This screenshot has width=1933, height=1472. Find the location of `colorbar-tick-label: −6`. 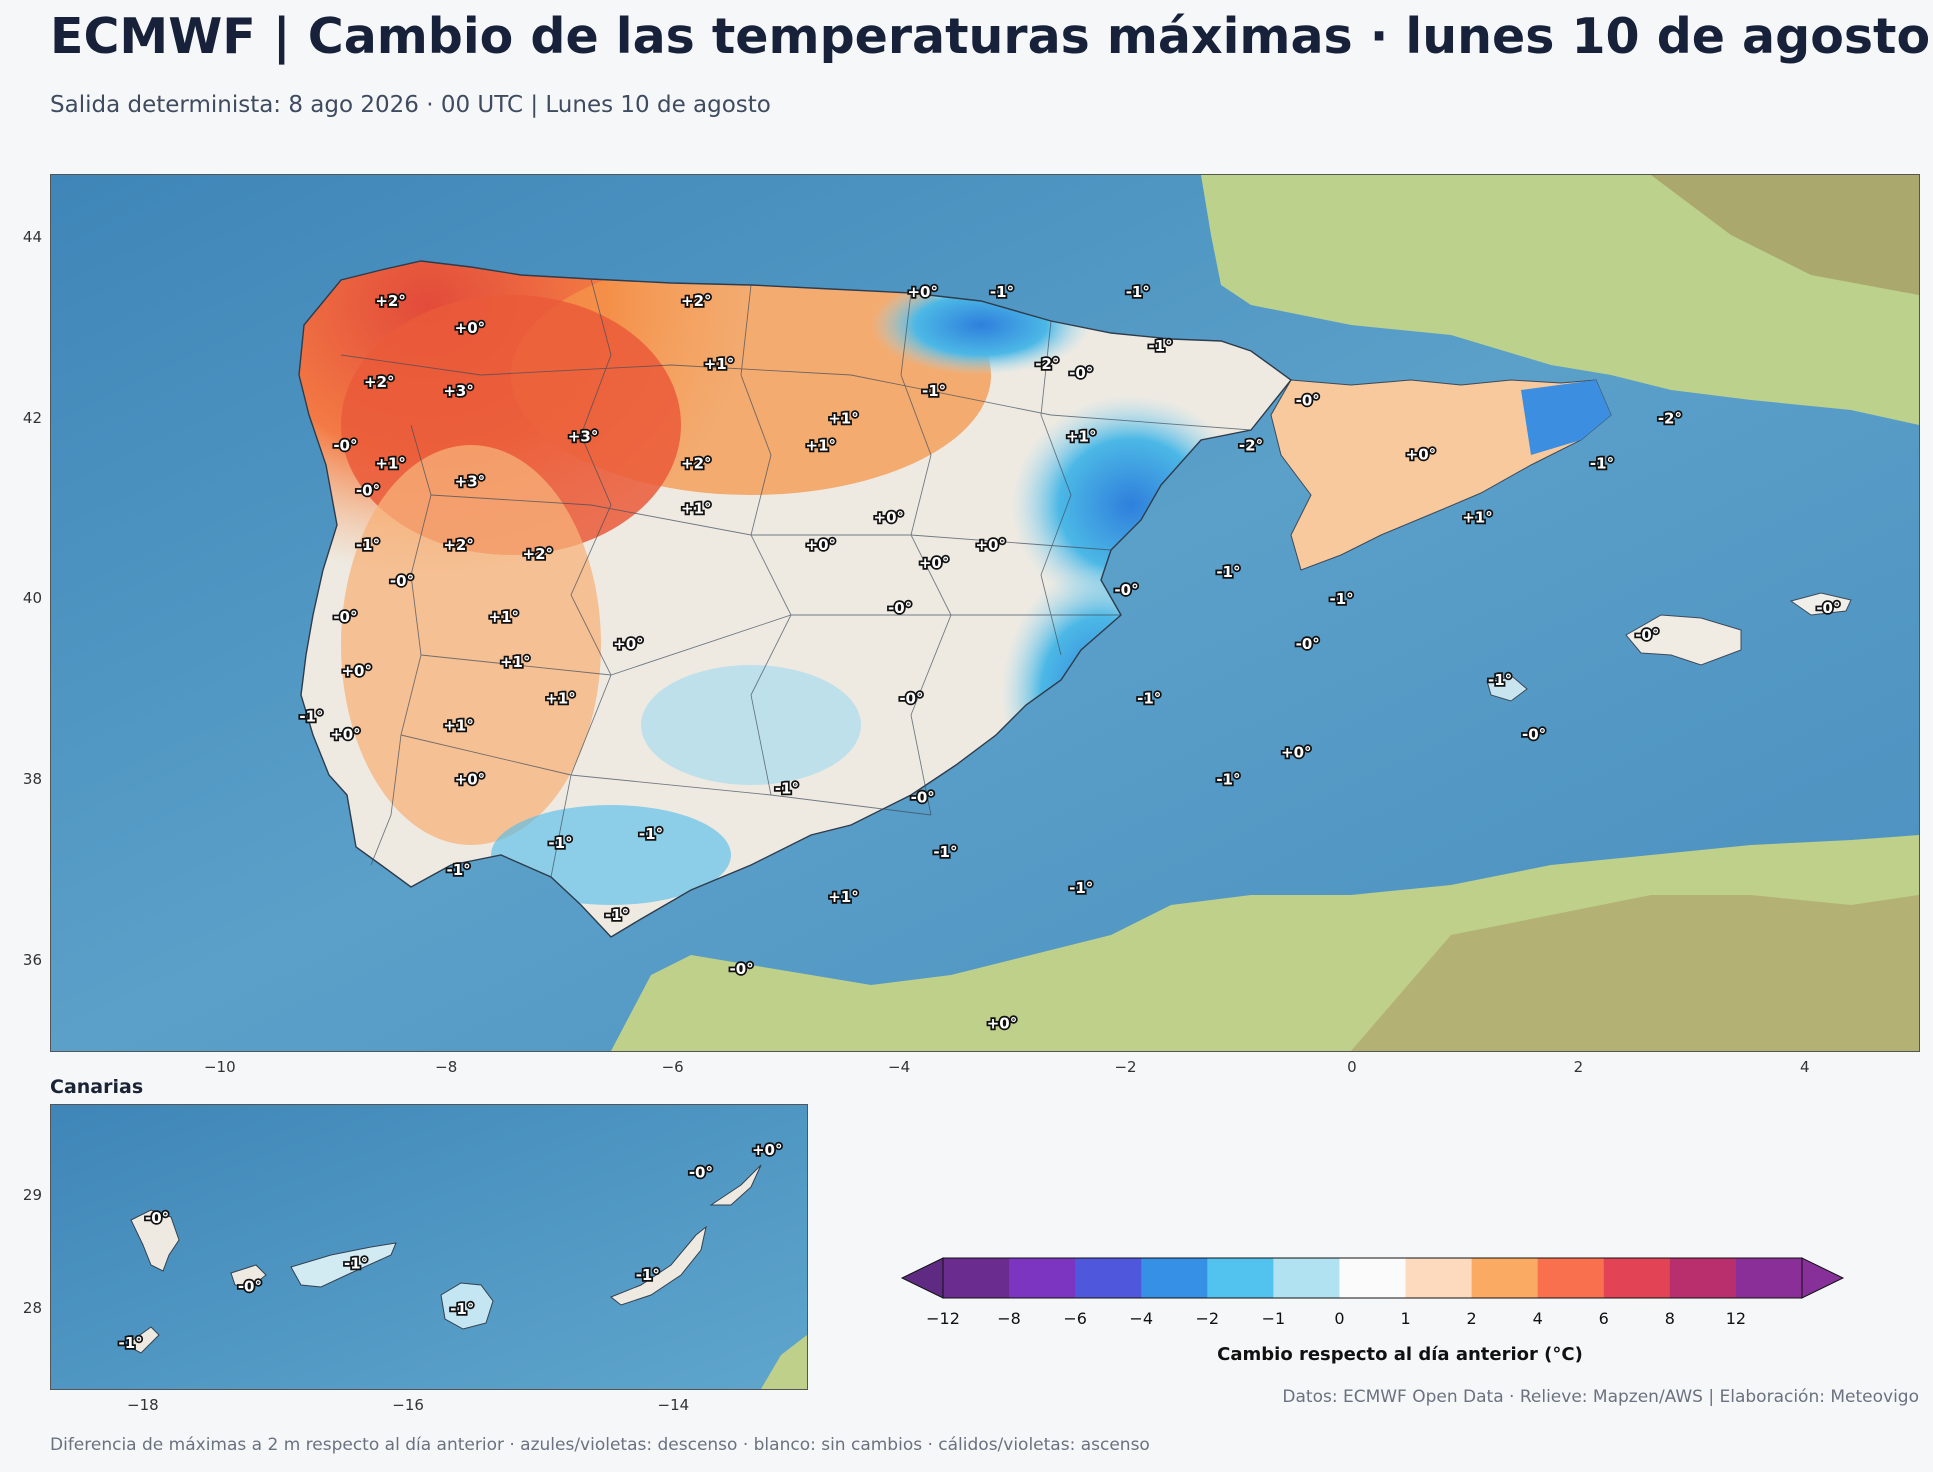

colorbar-tick-label: −6 is located at coordinates (1075, 1318).